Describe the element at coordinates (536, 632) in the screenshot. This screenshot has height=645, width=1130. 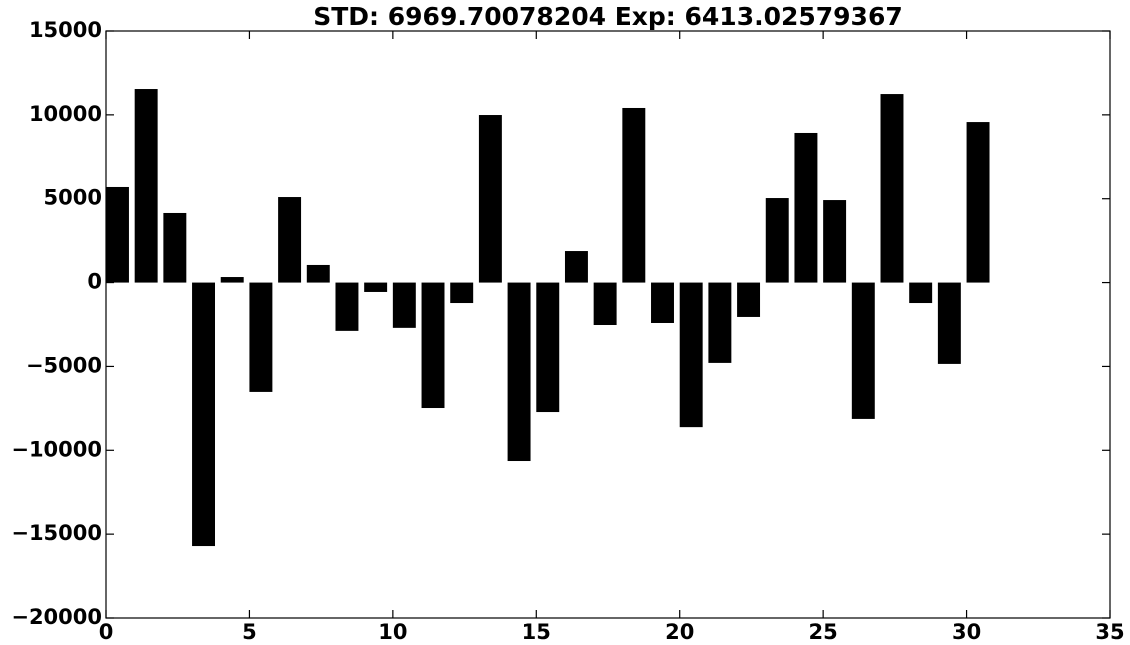
I see `x-tick-label: 15` at that location.